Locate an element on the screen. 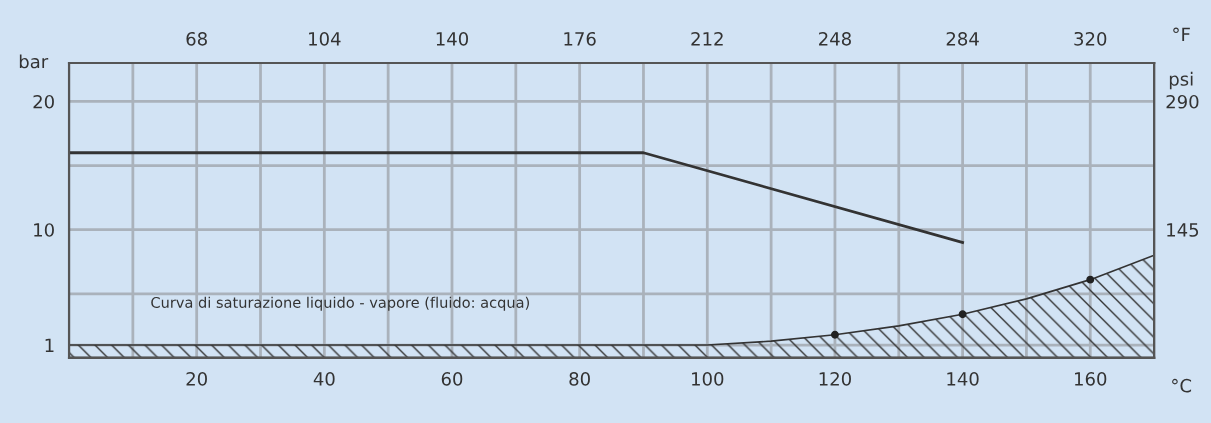 The width and height of the screenshot is (1211, 423). y2-tick-label: 145 is located at coordinates (1183, 230).